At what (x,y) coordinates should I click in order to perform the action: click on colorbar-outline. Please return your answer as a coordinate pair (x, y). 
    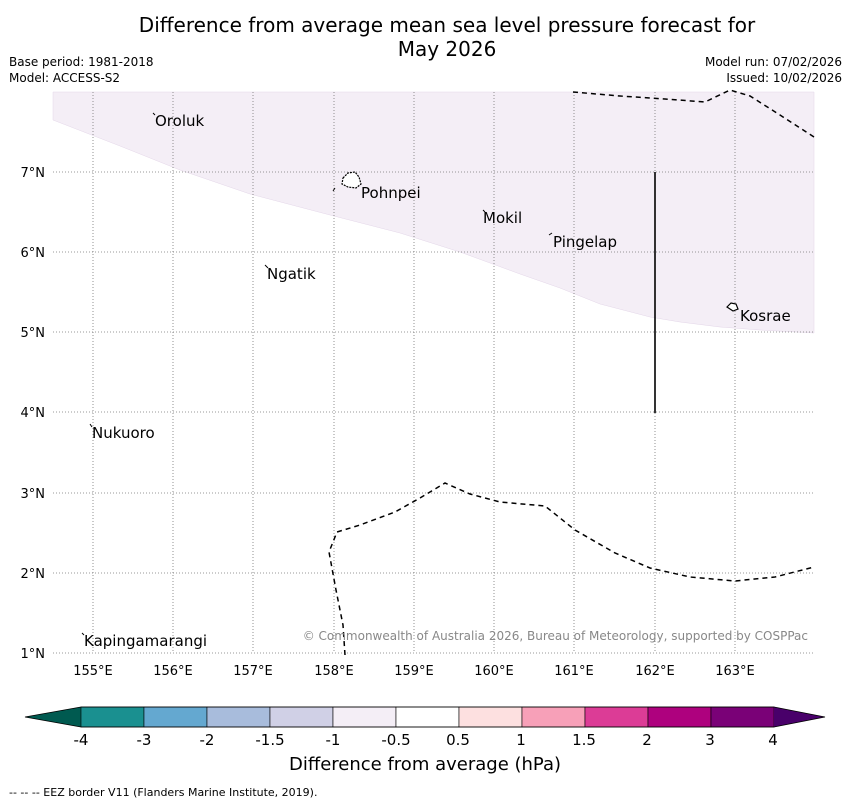
    Looking at the image, I should click on (425, 717).